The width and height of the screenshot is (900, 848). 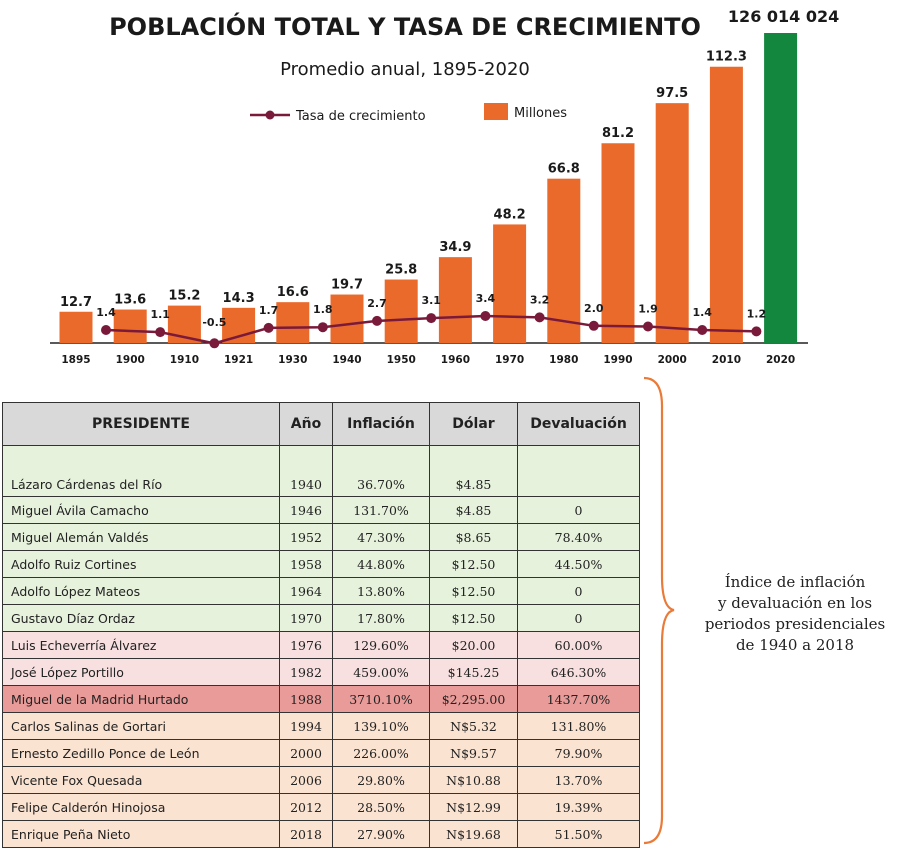 What do you see at coordinates (578, 564) in the screenshot?
I see `cell-devaluation: 44.50%` at bounding box center [578, 564].